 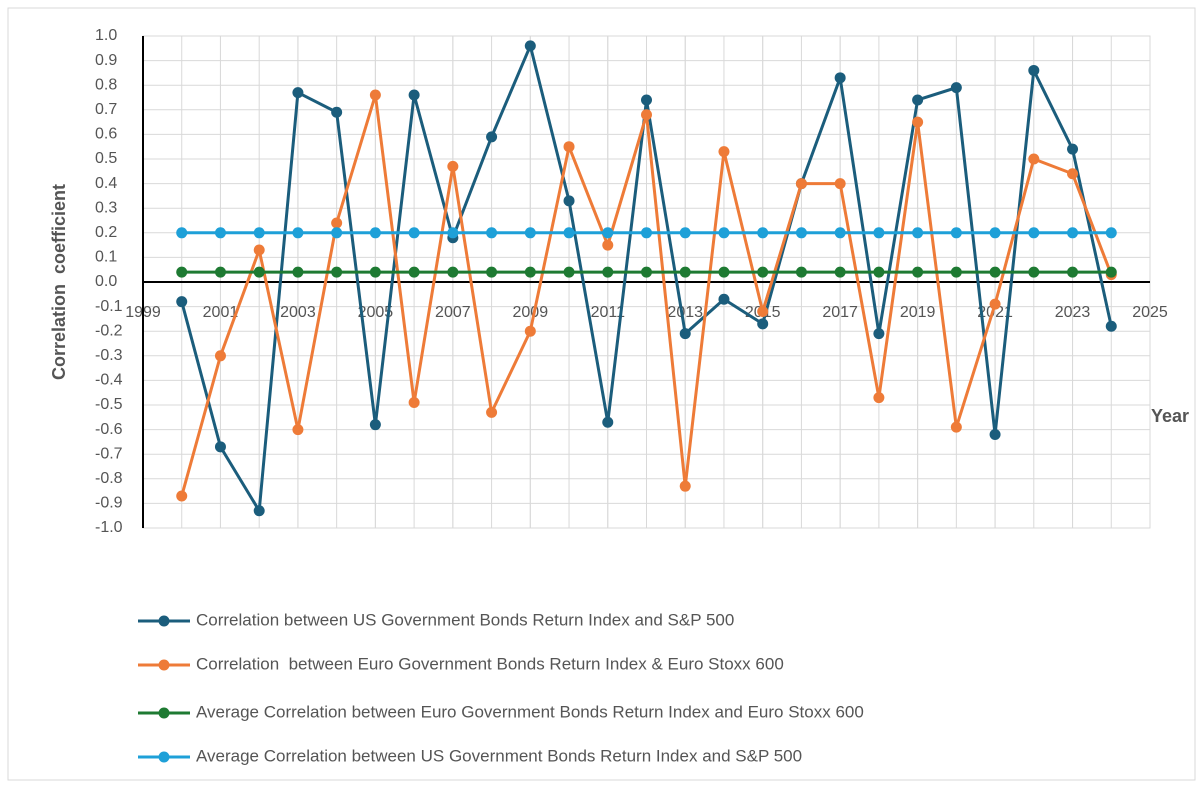 What do you see at coordinates (106, 257) in the screenshot?
I see `y-tick-label: 0.1` at bounding box center [106, 257].